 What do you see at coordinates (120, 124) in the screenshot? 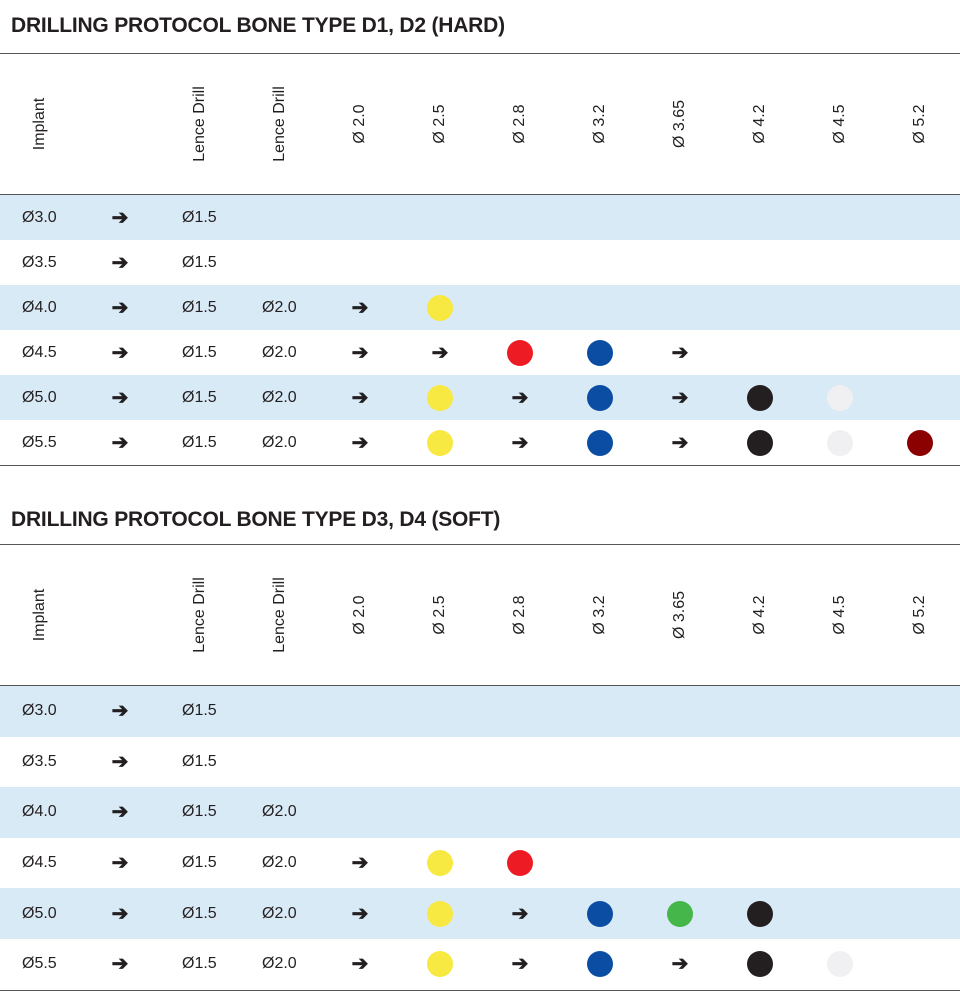
I see `column-header` at bounding box center [120, 124].